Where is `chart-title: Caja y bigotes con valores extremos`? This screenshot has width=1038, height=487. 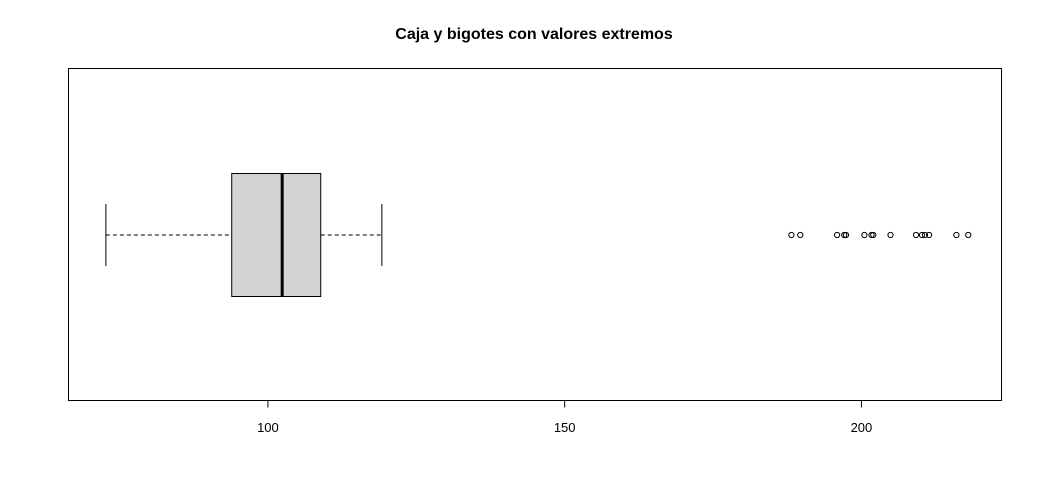 chart-title: Caja y bigotes con valores extremos is located at coordinates (534, 34).